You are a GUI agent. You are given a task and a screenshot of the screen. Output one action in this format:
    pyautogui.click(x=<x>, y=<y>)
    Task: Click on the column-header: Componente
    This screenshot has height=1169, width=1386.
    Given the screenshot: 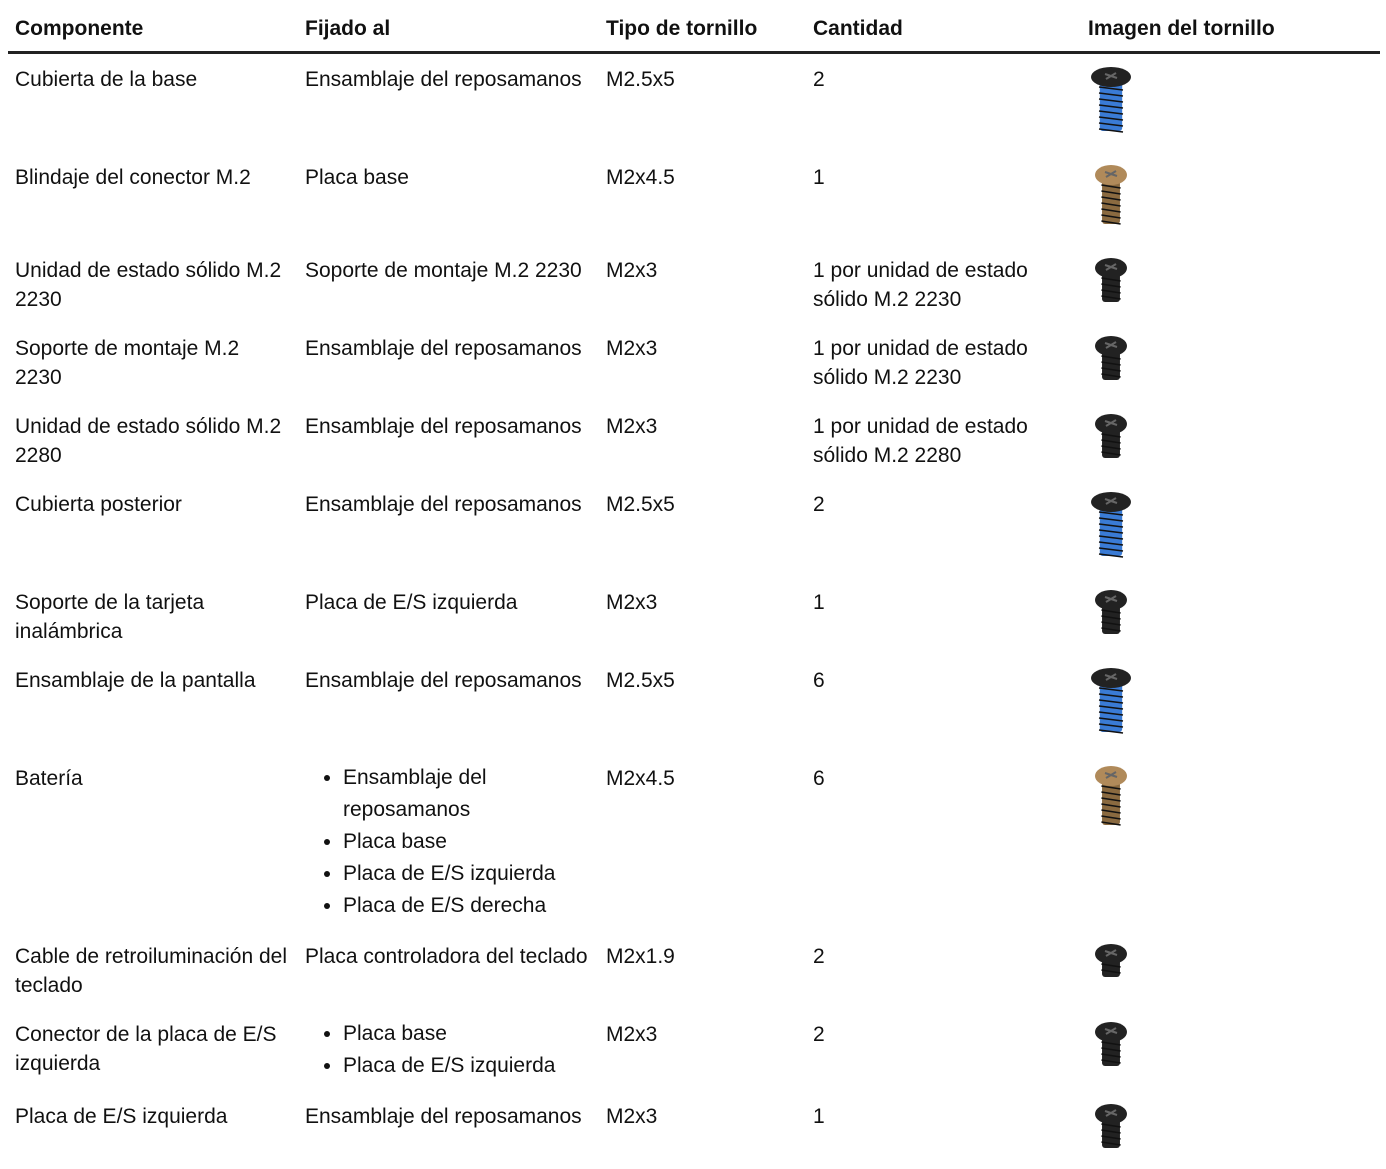 What is the action you would take?
    pyautogui.click(x=153, y=33)
    